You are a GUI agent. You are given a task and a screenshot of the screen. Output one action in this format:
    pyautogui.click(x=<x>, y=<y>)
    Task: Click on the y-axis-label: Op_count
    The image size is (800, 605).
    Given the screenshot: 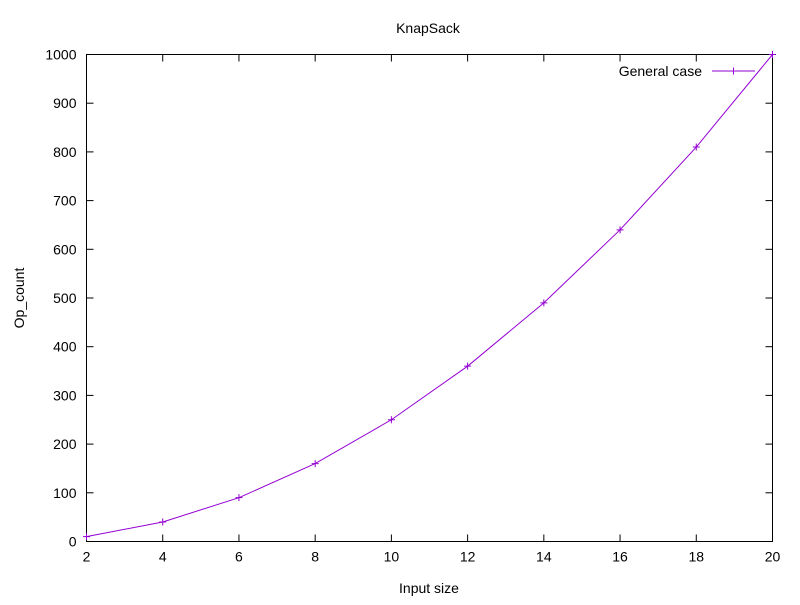 What is the action you would take?
    pyautogui.click(x=19, y=298)
    